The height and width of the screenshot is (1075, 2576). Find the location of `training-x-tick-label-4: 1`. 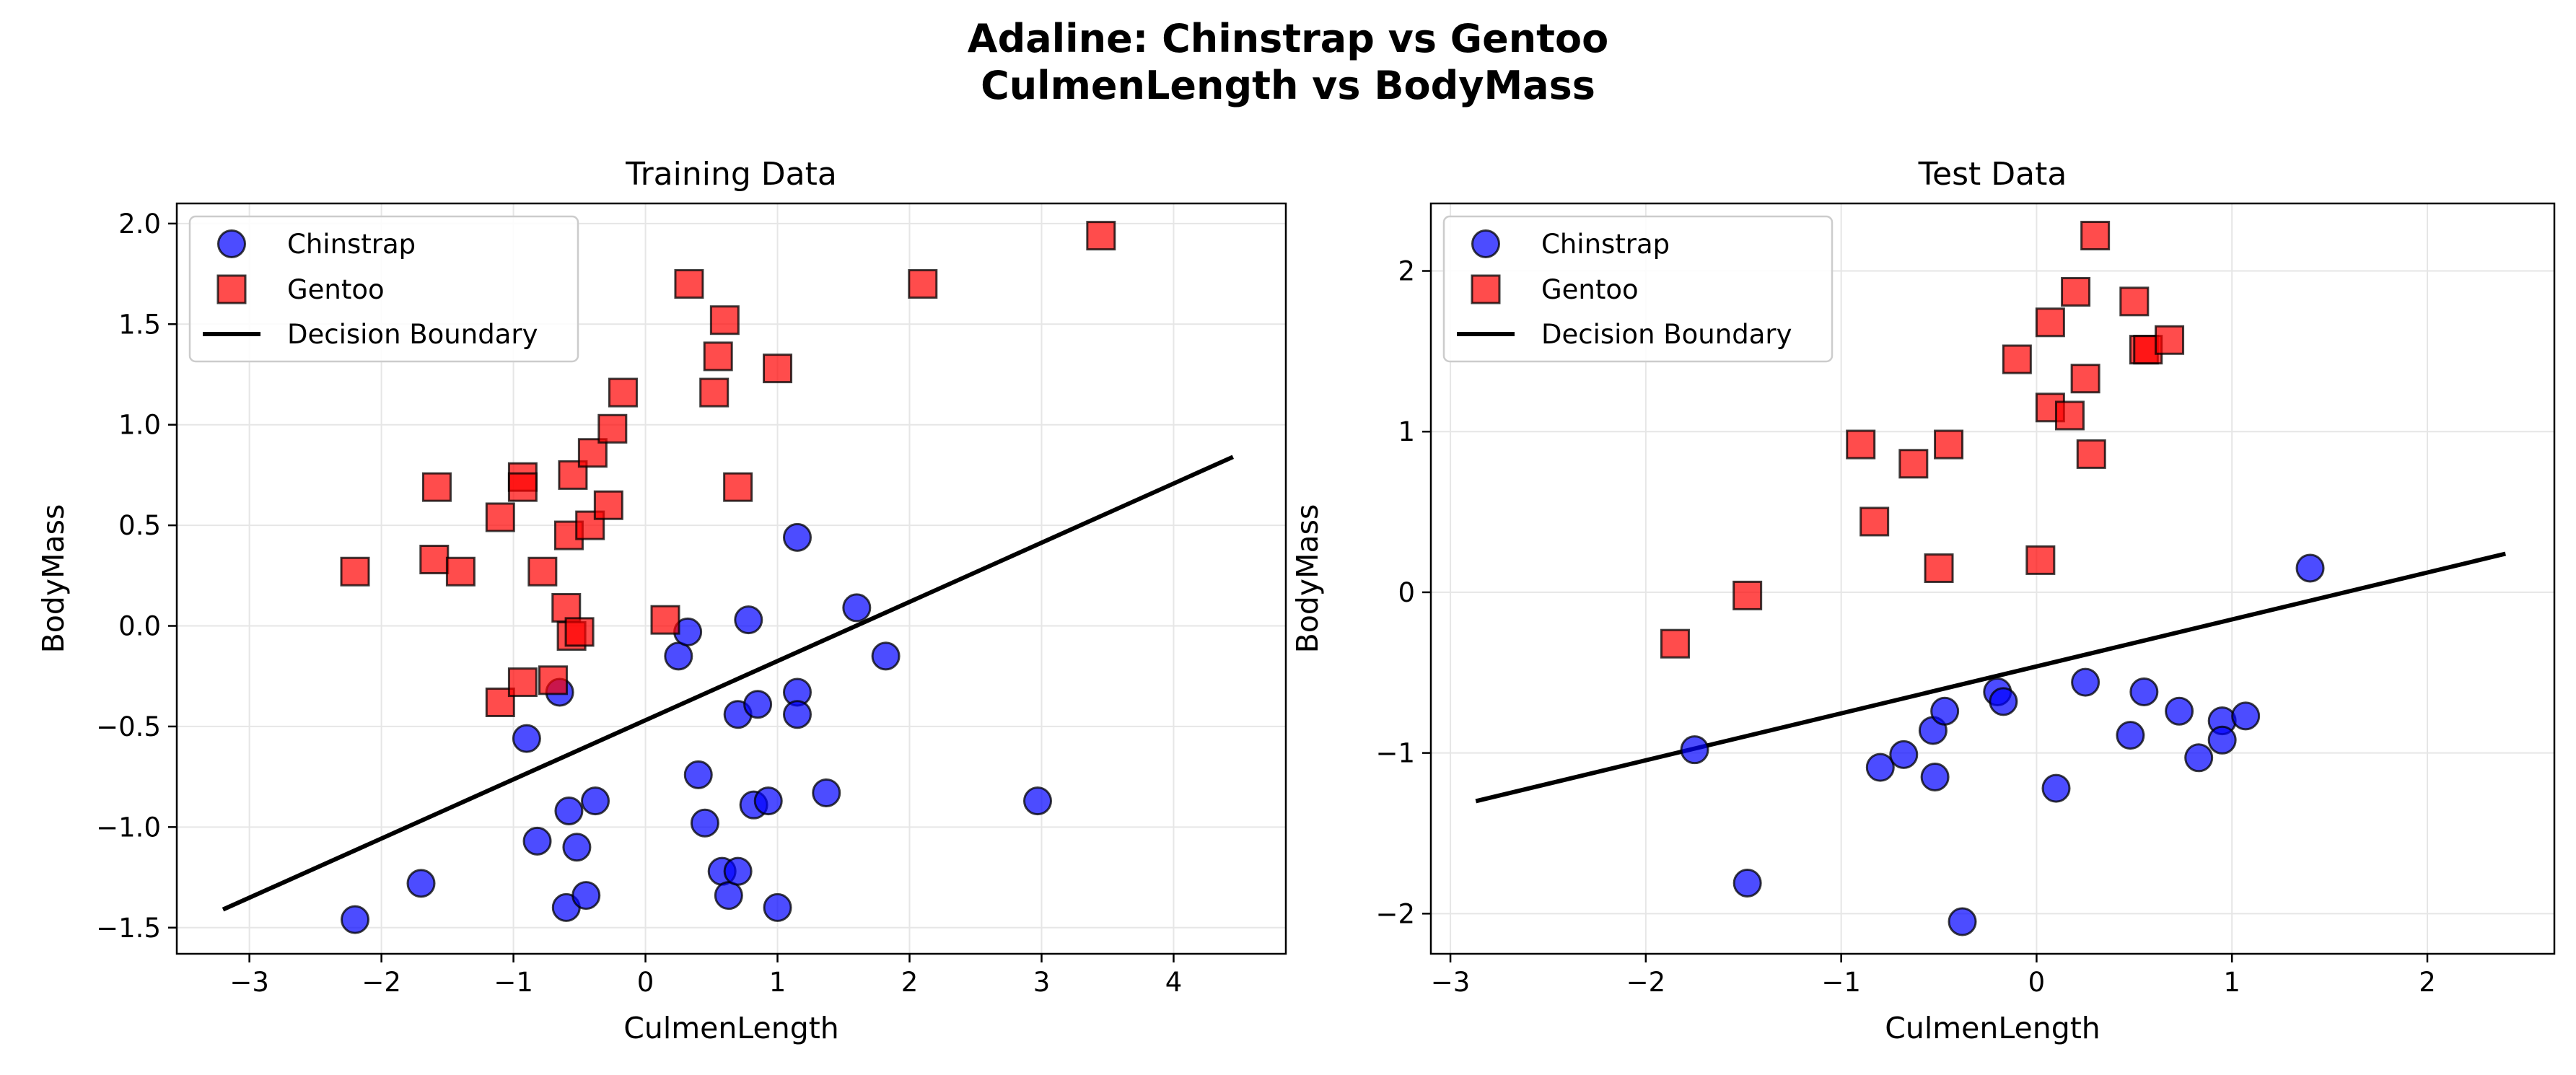

training-x-tick-label-4: 1 is located at coordinates (778, 982).